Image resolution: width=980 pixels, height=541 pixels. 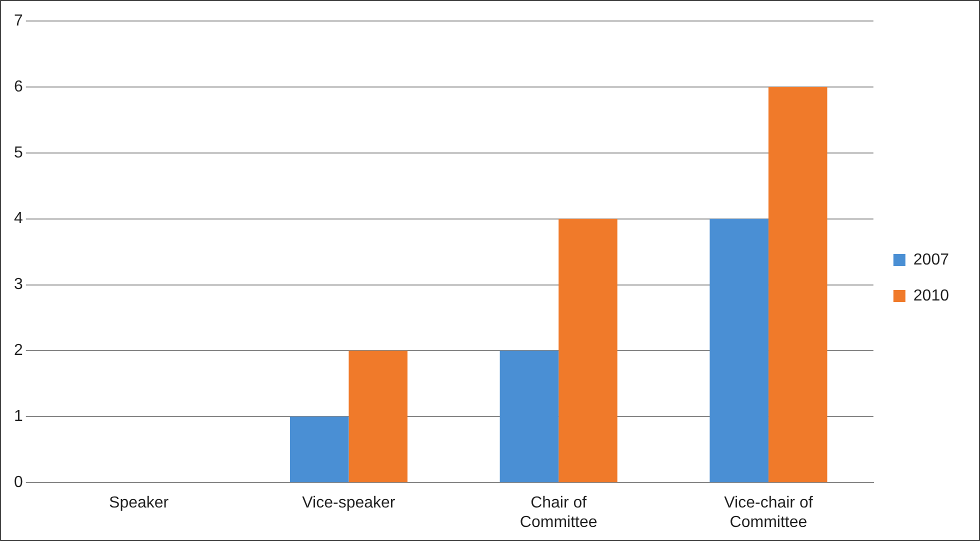 What do you see at coordinates (18, 285) in the screenshot?
I see `y-tick-label: 3` at bounding box center [18, 285].